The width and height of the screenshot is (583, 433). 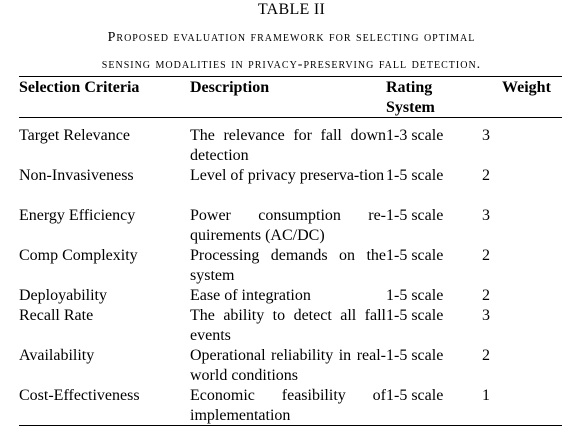 I want to click on criteria-cell: Energy Efficiency, so click(x=77, y=215).